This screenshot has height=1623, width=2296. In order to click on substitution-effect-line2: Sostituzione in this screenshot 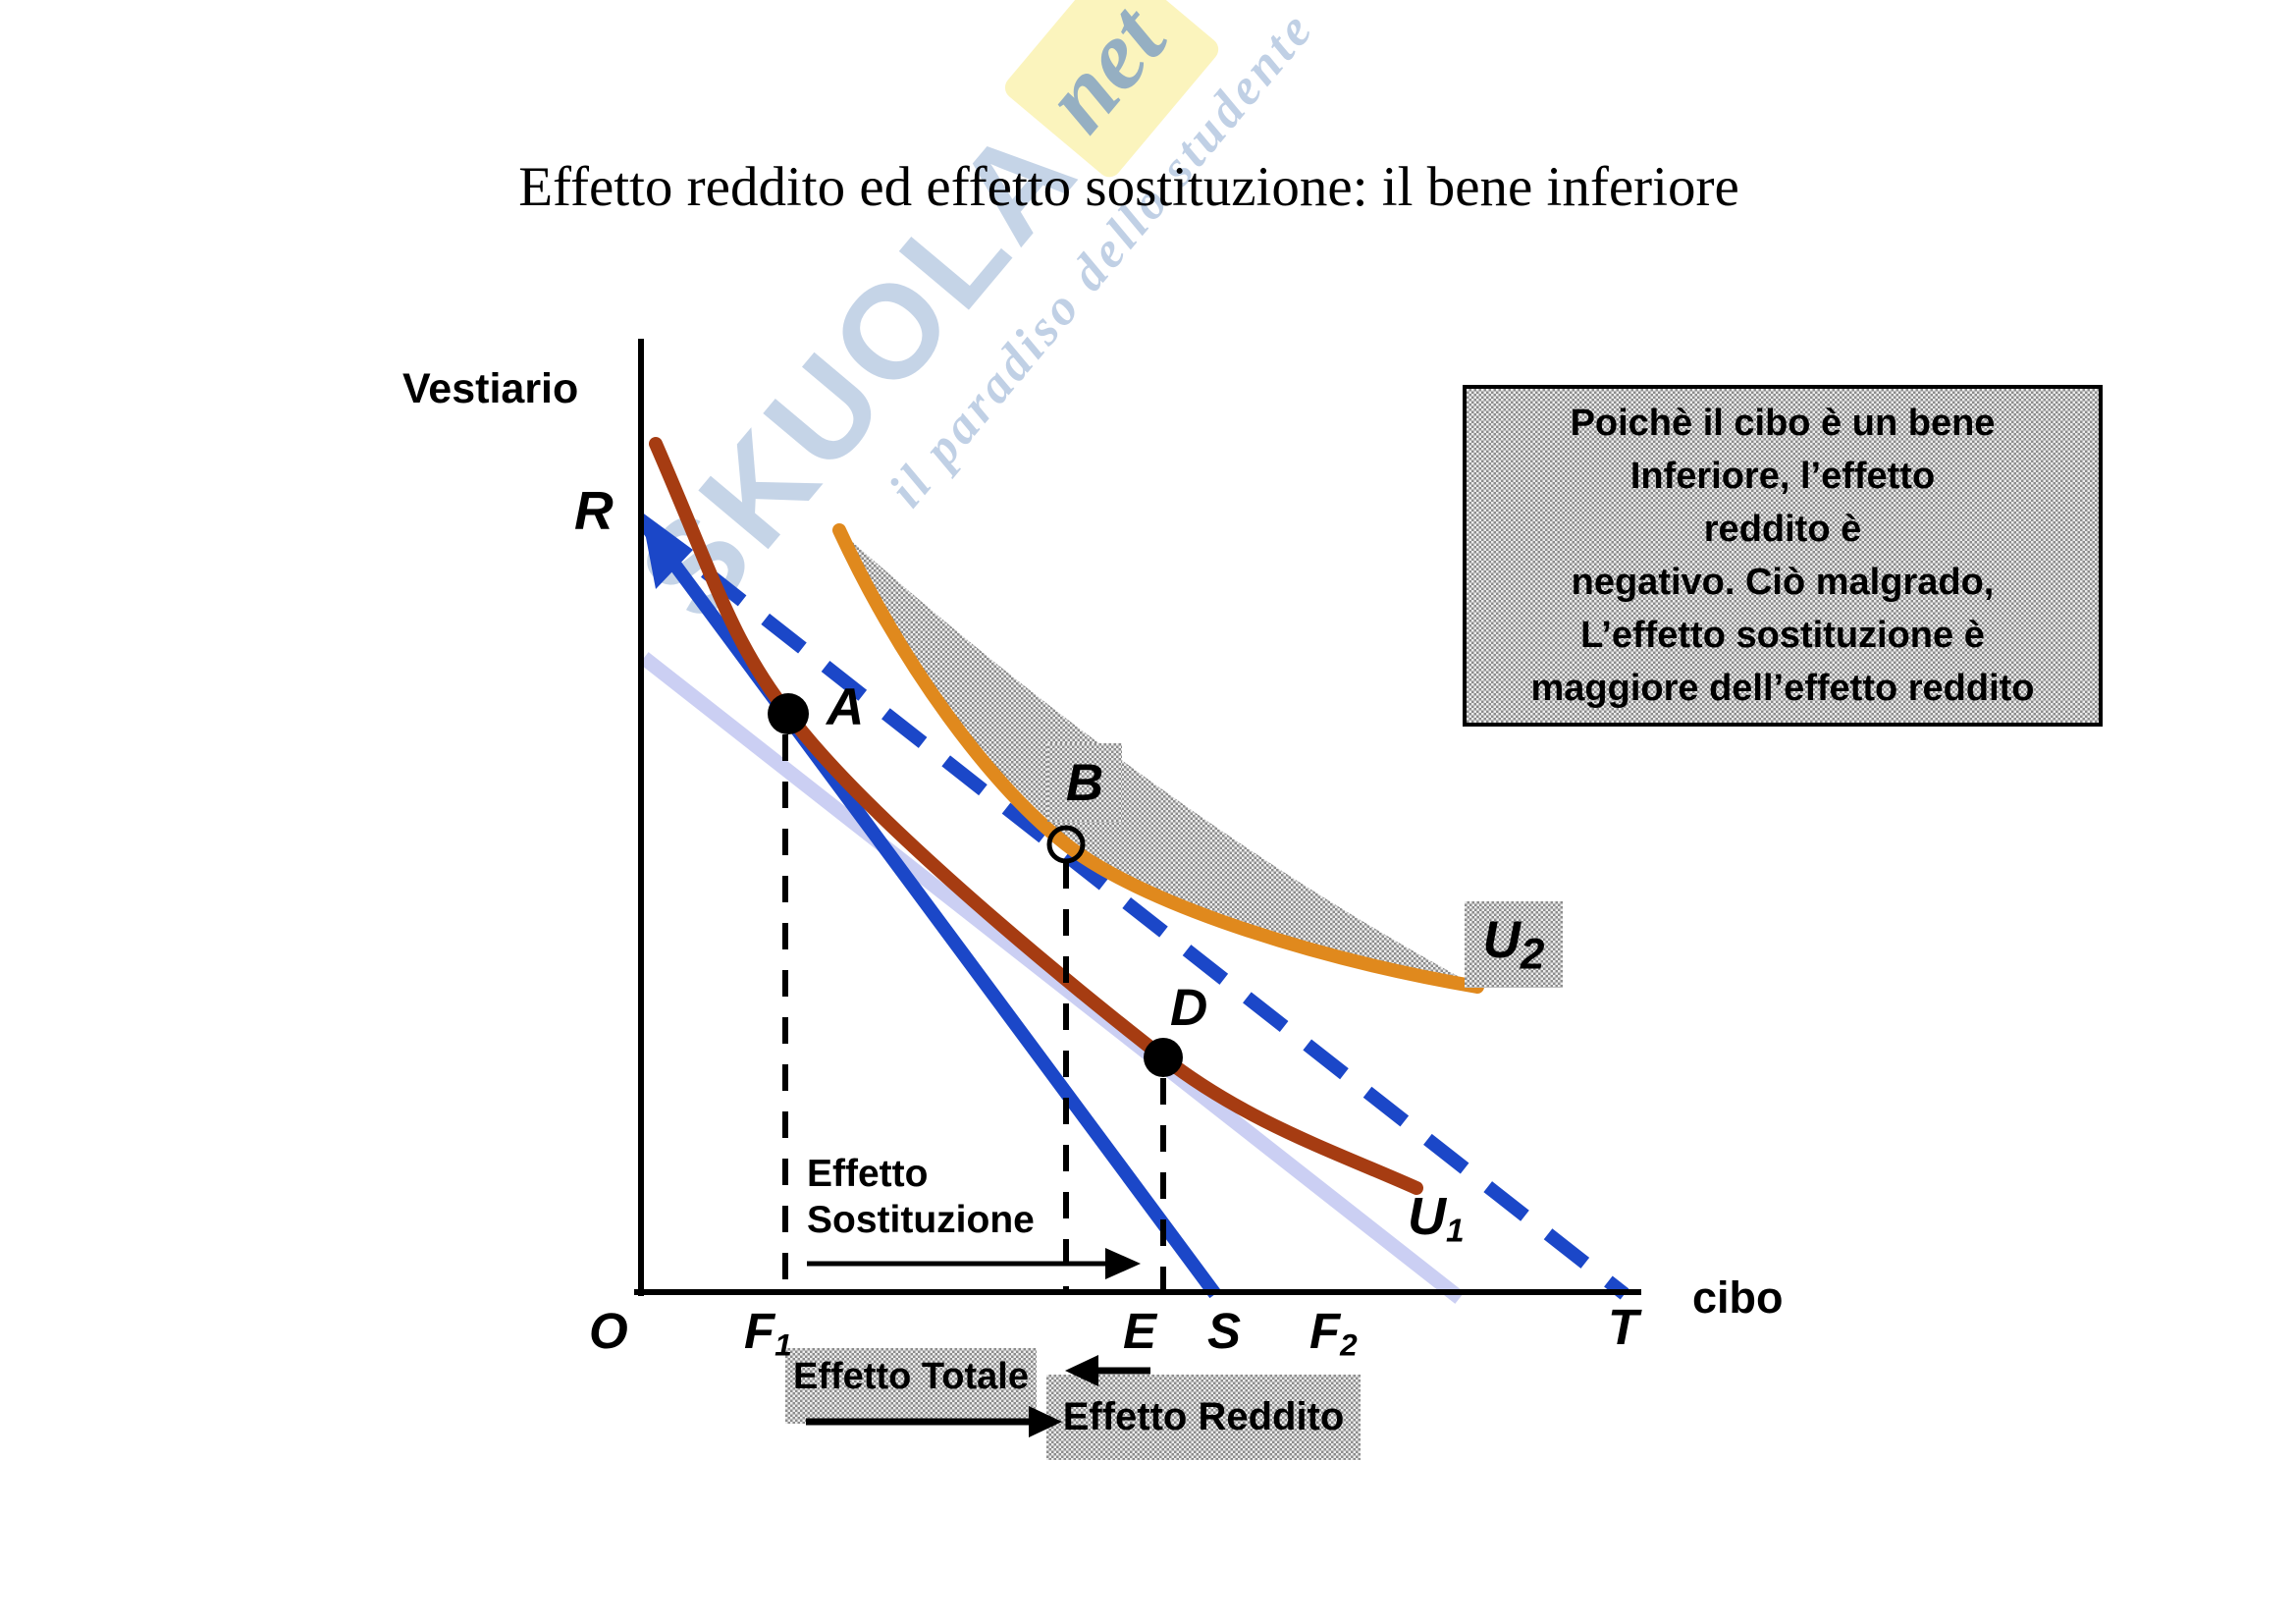, I will do `click(921, 1220)`.